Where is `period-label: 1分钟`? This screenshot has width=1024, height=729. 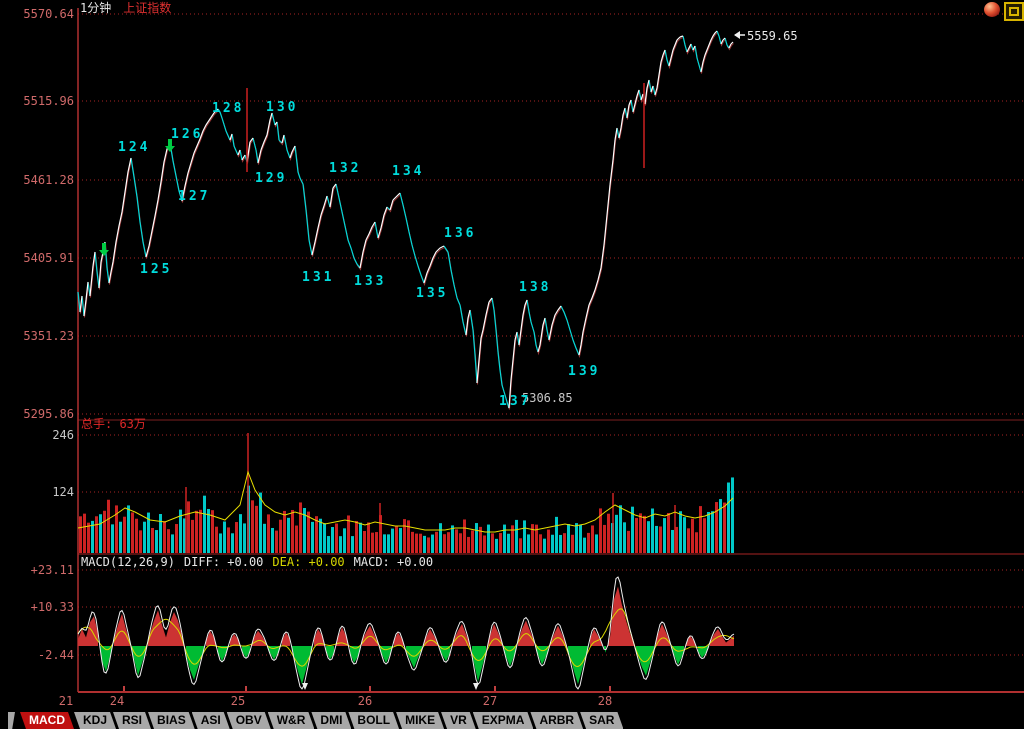
period-label: 1分钟 is located at coordinates (96, 8).